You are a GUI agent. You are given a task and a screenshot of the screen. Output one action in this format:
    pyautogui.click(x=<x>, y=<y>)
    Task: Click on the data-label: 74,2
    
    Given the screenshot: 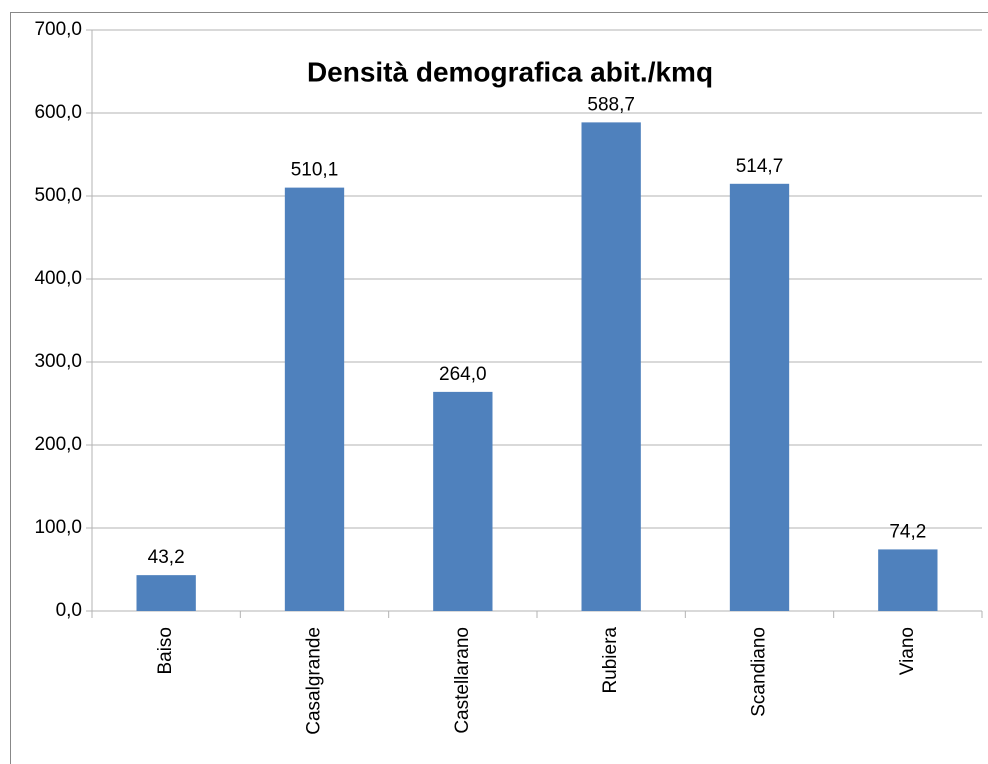 What is the action you would take?
    pyautogui.click(x=907, y=531)
    